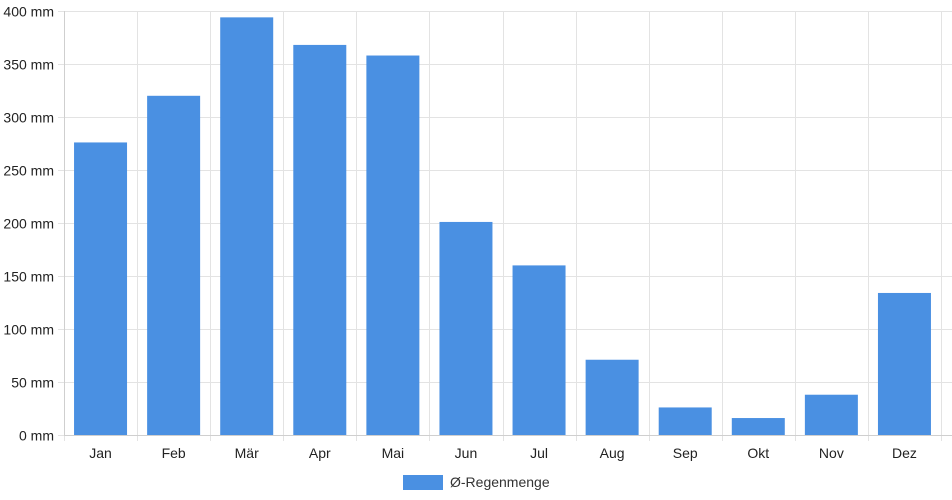 The width and height of the screenshot is (952, 500). What do you see at coordinates (28, 12) in the screenshot?
I see `y-tick-label: 400 mm` at bounding box center [28, 12].